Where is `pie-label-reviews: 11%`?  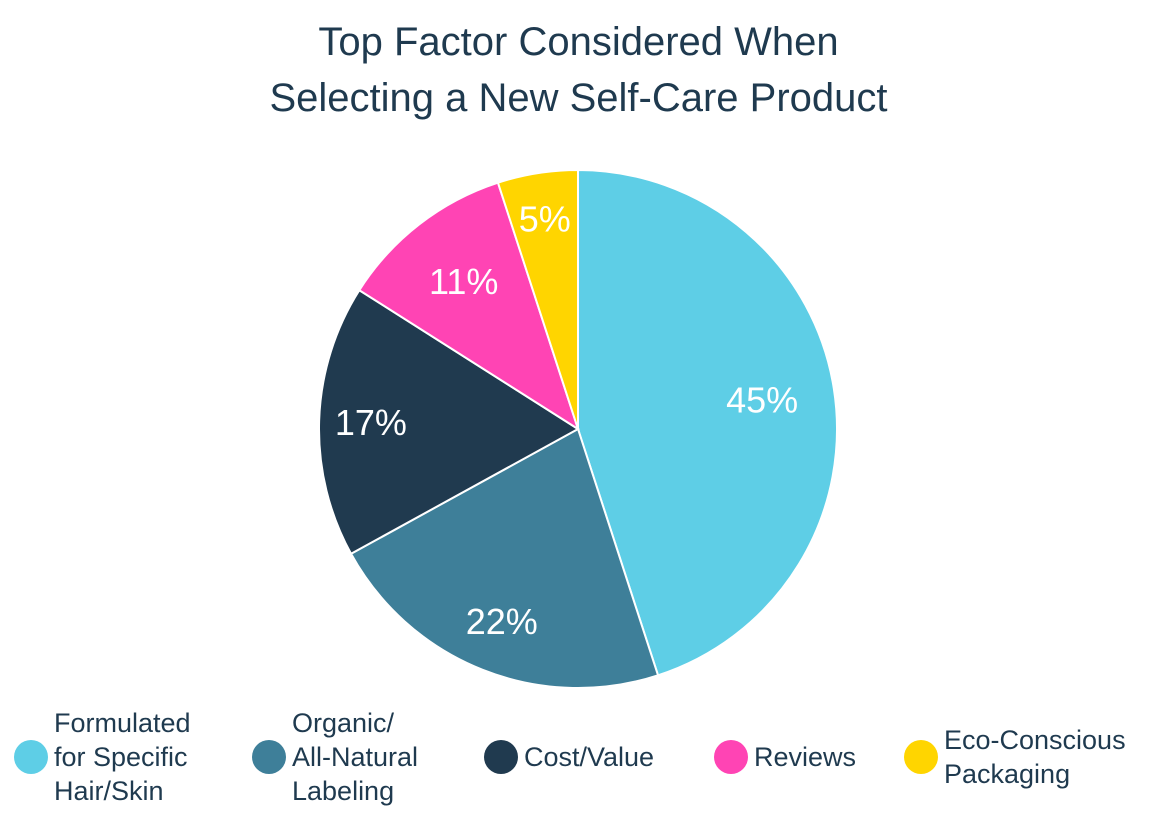
pie-label-reviews: 11% is located at coordinates (463, 281).